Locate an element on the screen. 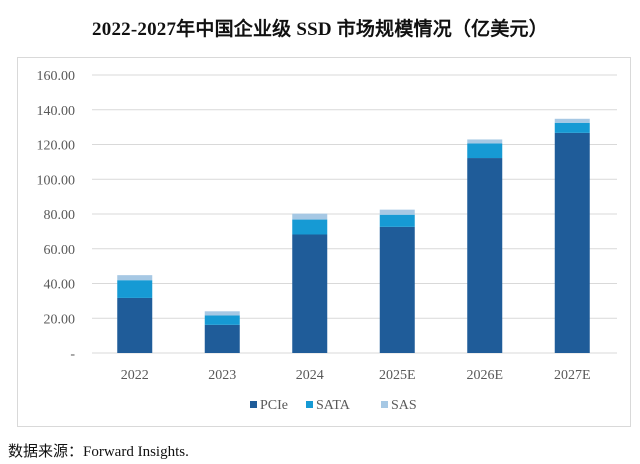 Image resolution: width=640 pixels, height=464 pixels. x-category-label: 2024 is located at coordinates (310, 375).